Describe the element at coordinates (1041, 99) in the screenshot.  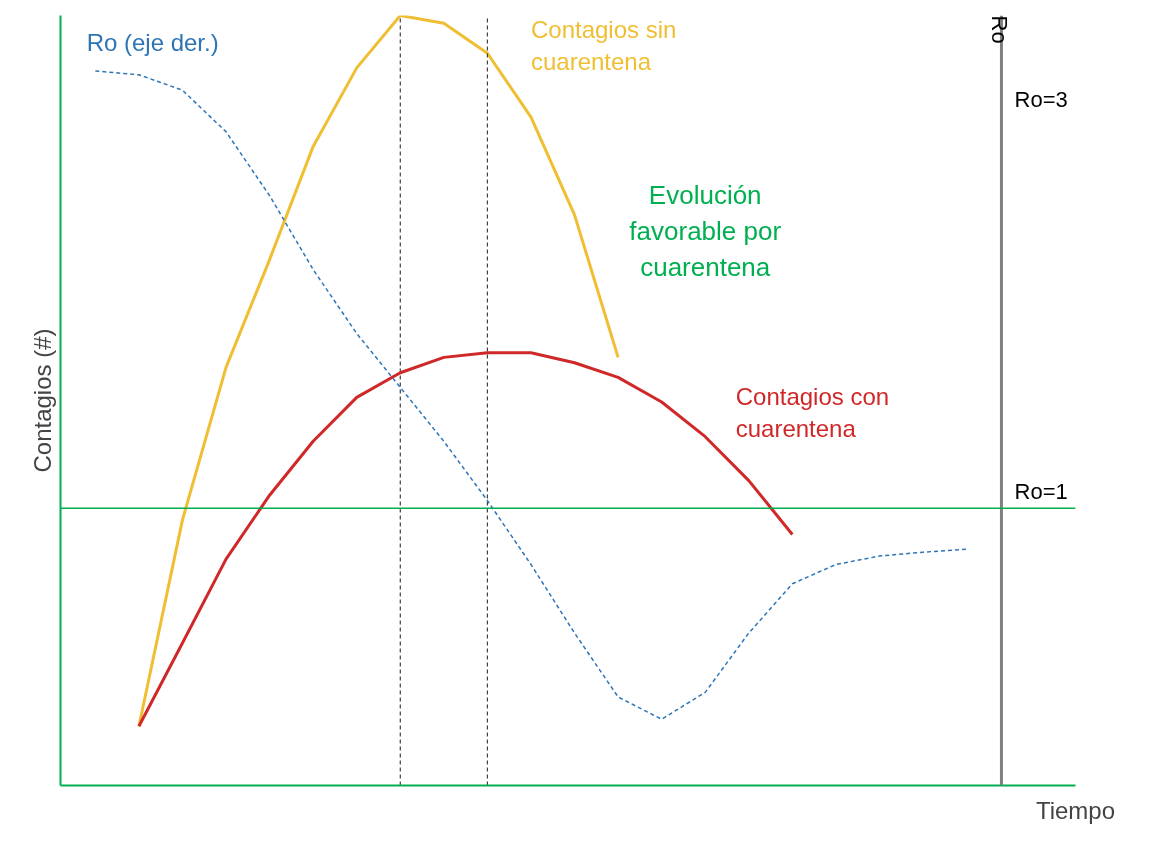
I see `text: Ro=3` at that location.